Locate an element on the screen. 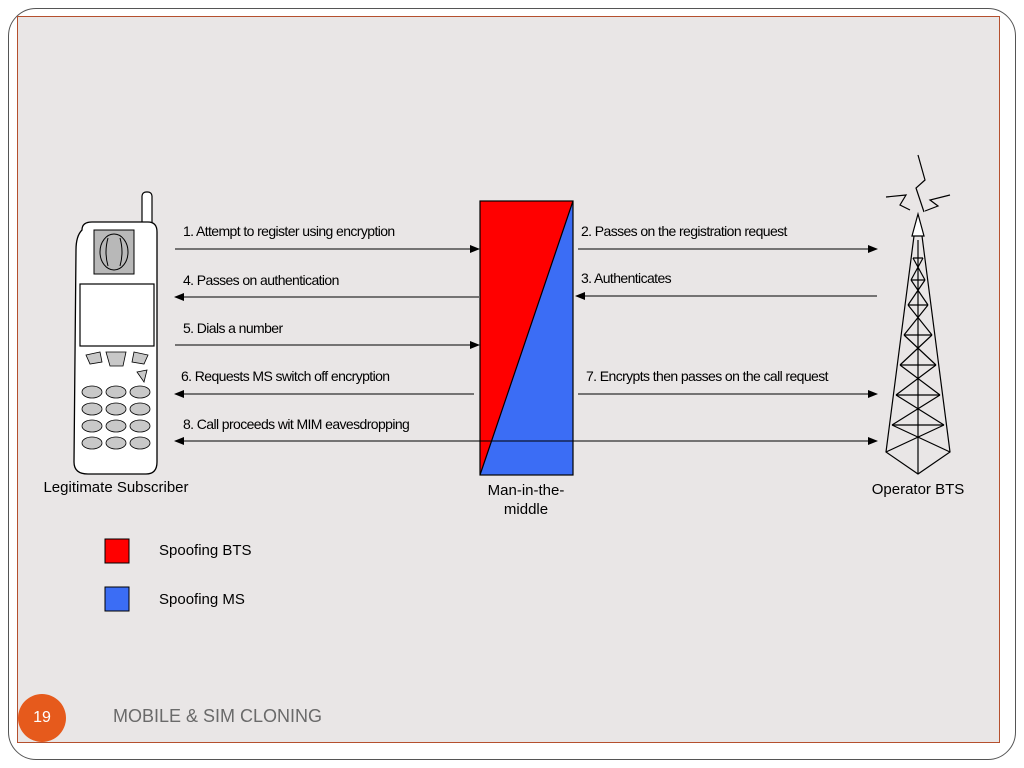 This screenshot has width=1024, height=768. legend-swatch-spoofing-bts is located at coordinates (117, 551).